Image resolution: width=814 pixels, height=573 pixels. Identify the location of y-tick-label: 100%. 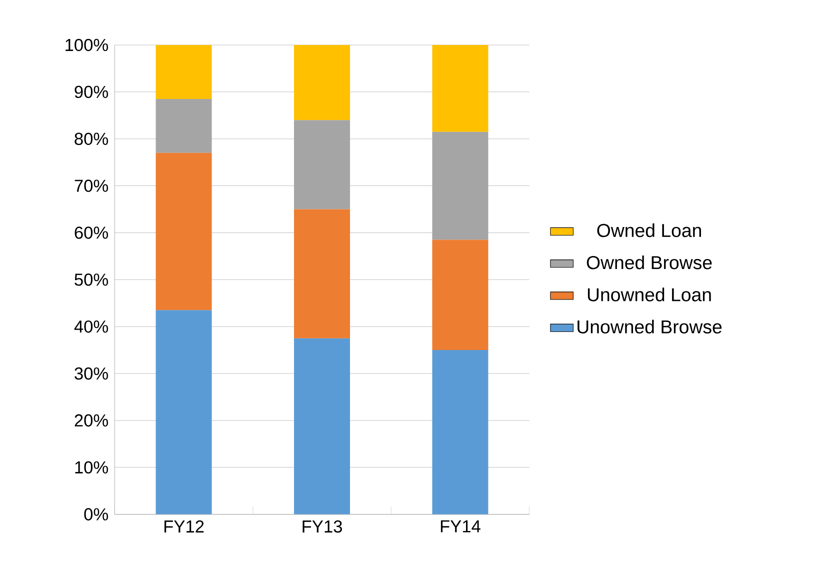
(87, 45).